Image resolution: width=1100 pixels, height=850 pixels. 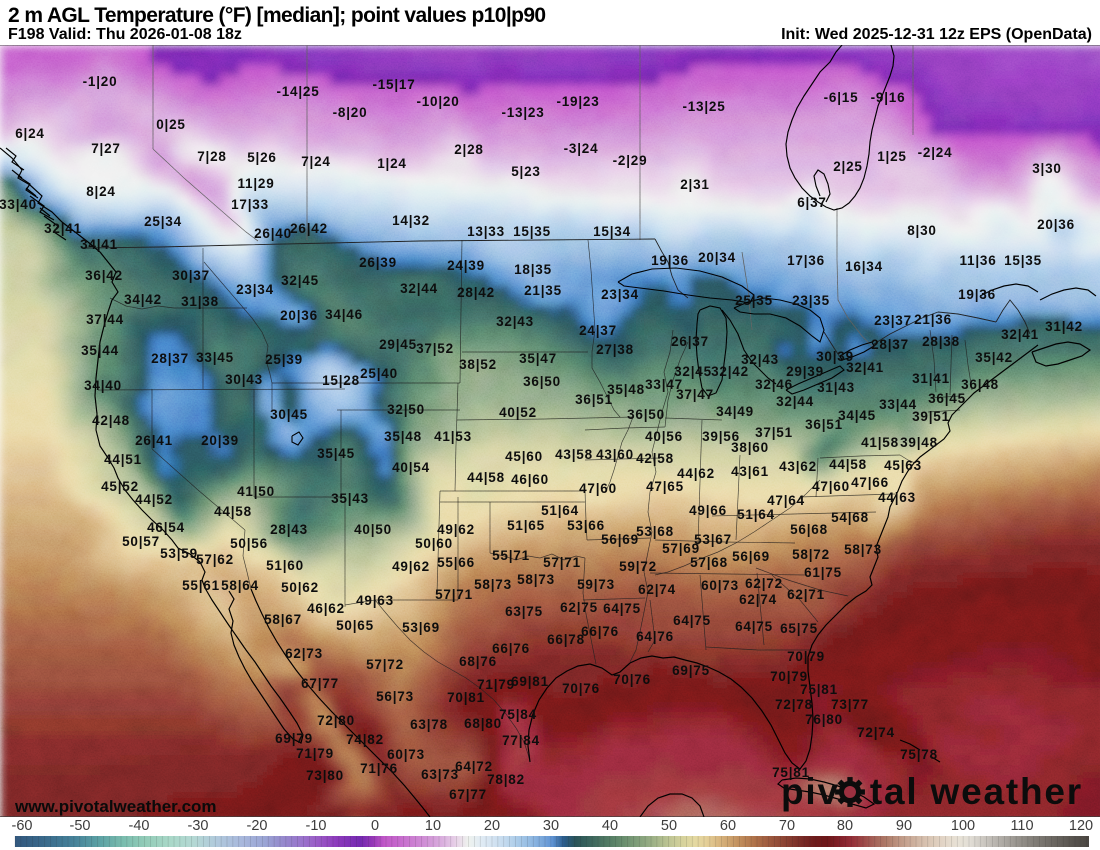 I want to click on svg-text: -3|24, so click(x=581, y=148).